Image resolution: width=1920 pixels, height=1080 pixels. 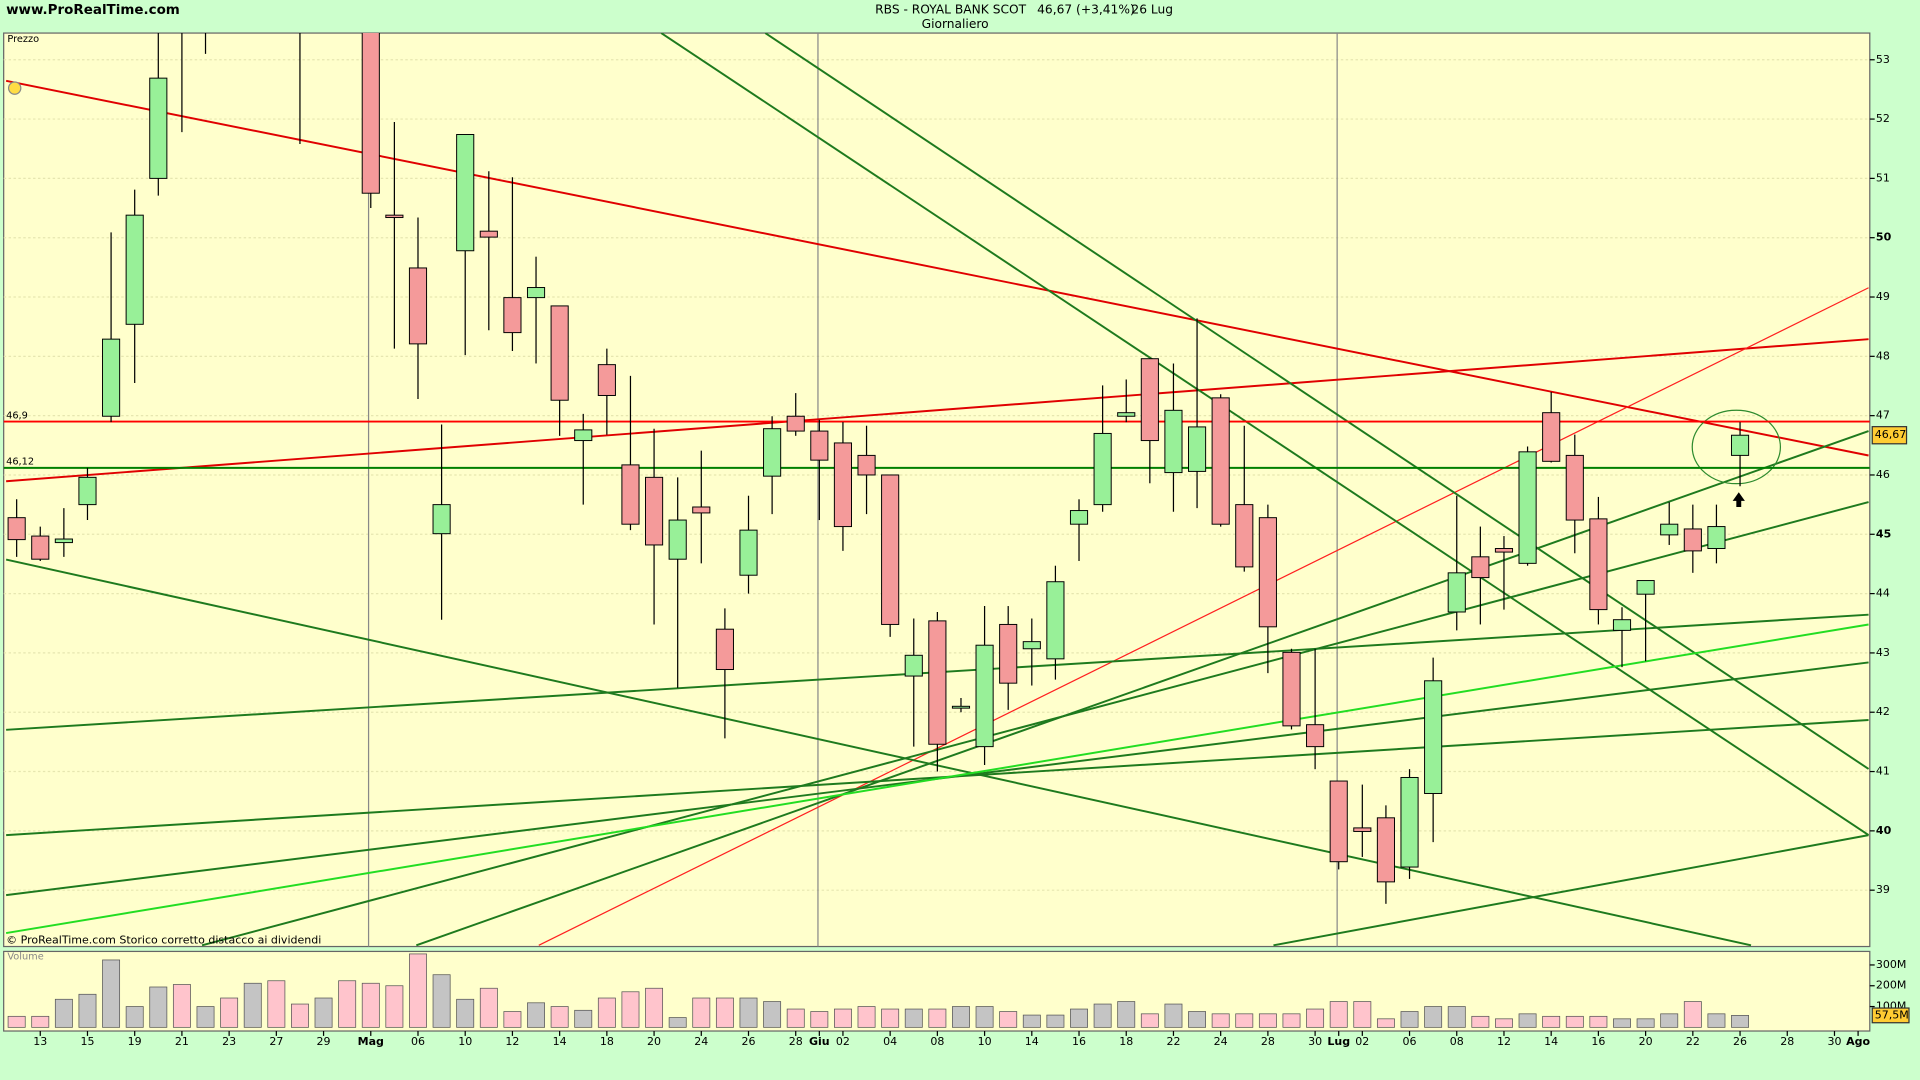 What do you see at coordinates (20, 462) in the screenshot?
I see `level-label: 46,12` at bounding box center [20, 462].